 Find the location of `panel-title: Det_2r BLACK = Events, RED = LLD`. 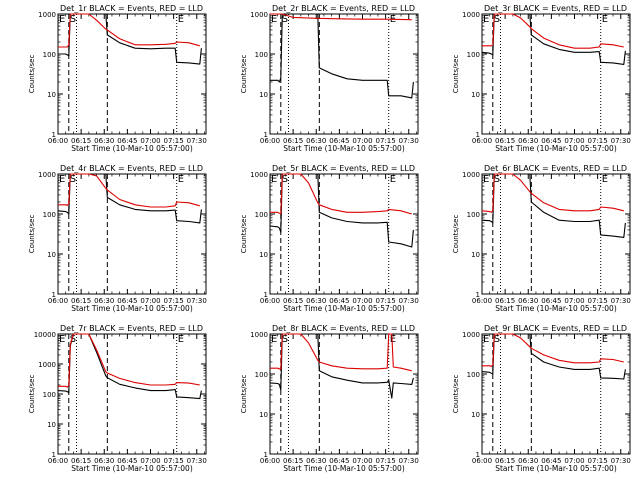

panel-title: Det_2r BLACK = Events, RED = LLD is located at coordinates (343, 8).